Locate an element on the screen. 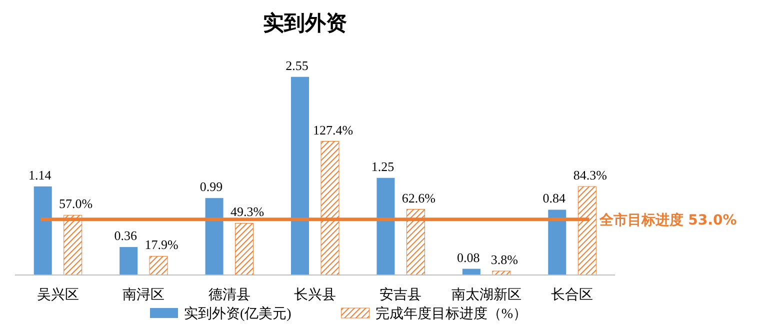  data-label: 84.3% is located at coordinates (590, 175).